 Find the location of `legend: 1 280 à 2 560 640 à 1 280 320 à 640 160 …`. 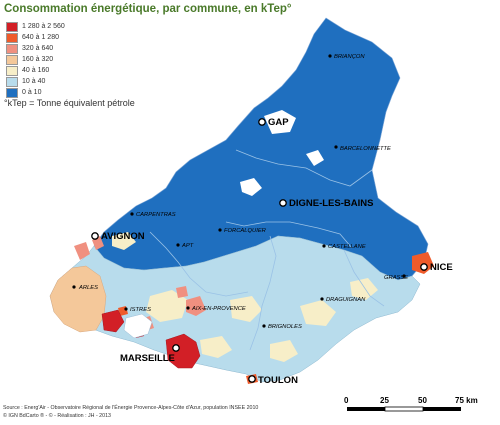

legend: 1 280 à 2 560 640 à 1 280 320 à 640 160 … is located at coordinates (35, 59).